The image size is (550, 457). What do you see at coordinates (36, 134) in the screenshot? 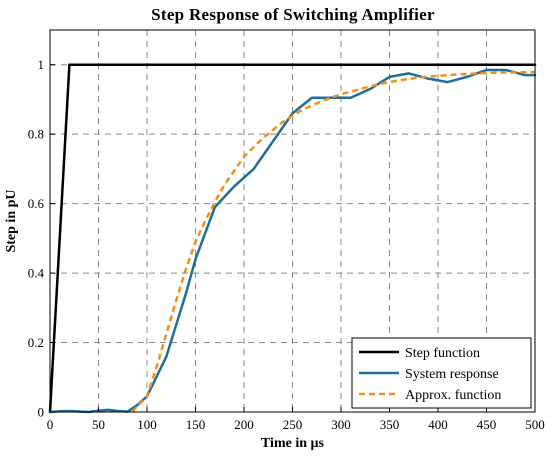
I see `y-tick-label-0-8: 0.8` at bounding box center [36, 134].